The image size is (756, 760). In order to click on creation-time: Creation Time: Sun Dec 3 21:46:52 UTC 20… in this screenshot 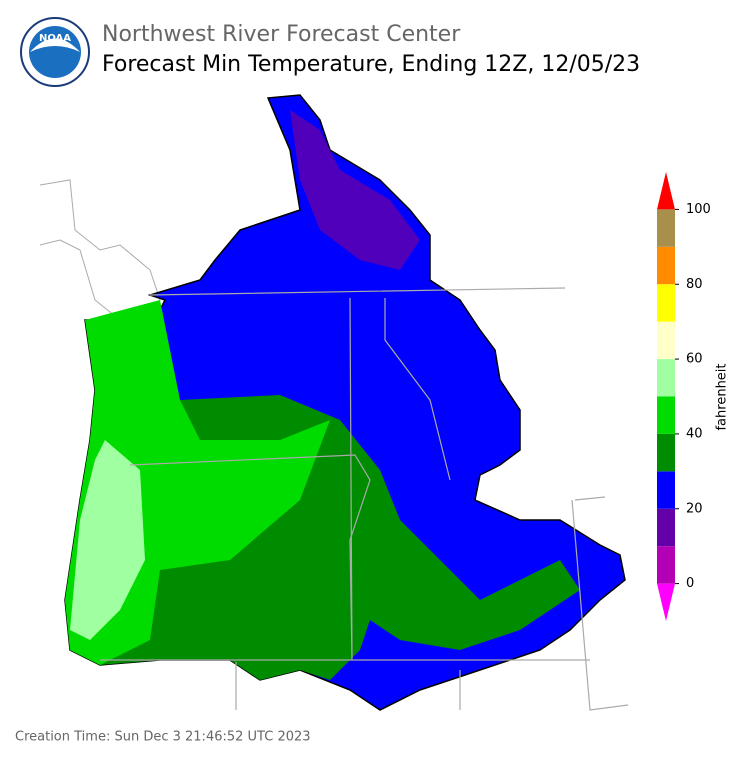, I will do `click(163, 737)`.